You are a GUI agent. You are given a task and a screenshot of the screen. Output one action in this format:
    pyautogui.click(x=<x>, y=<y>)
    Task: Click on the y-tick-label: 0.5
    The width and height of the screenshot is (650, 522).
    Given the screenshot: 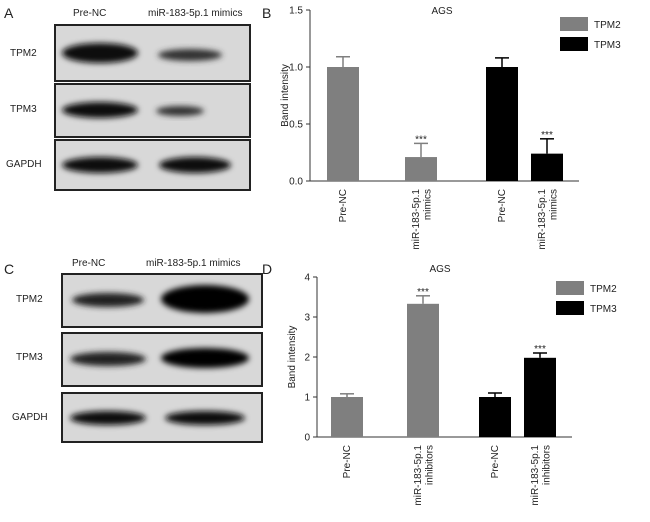 What is the action you would take?
    pyautogui.click(x=296, y=125)
    